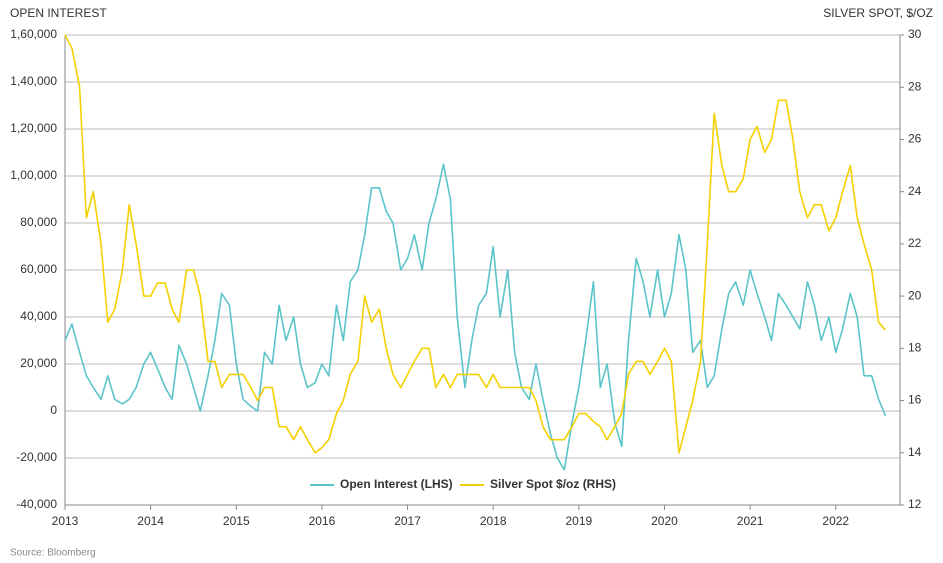 The image size is (943, 563). Describe the element at coordinates (878, 13) in the screenshot. I see `y2-axis-title: SILVER SPOT, $/OZ` at that location.